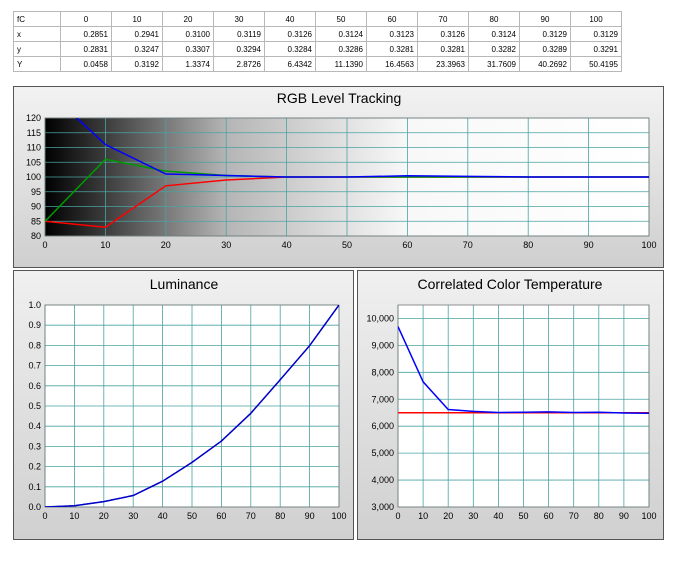  Describe the element at coordinates (34, 507) in the screenshot. I see `y-tick-label: 0.0` at that location.